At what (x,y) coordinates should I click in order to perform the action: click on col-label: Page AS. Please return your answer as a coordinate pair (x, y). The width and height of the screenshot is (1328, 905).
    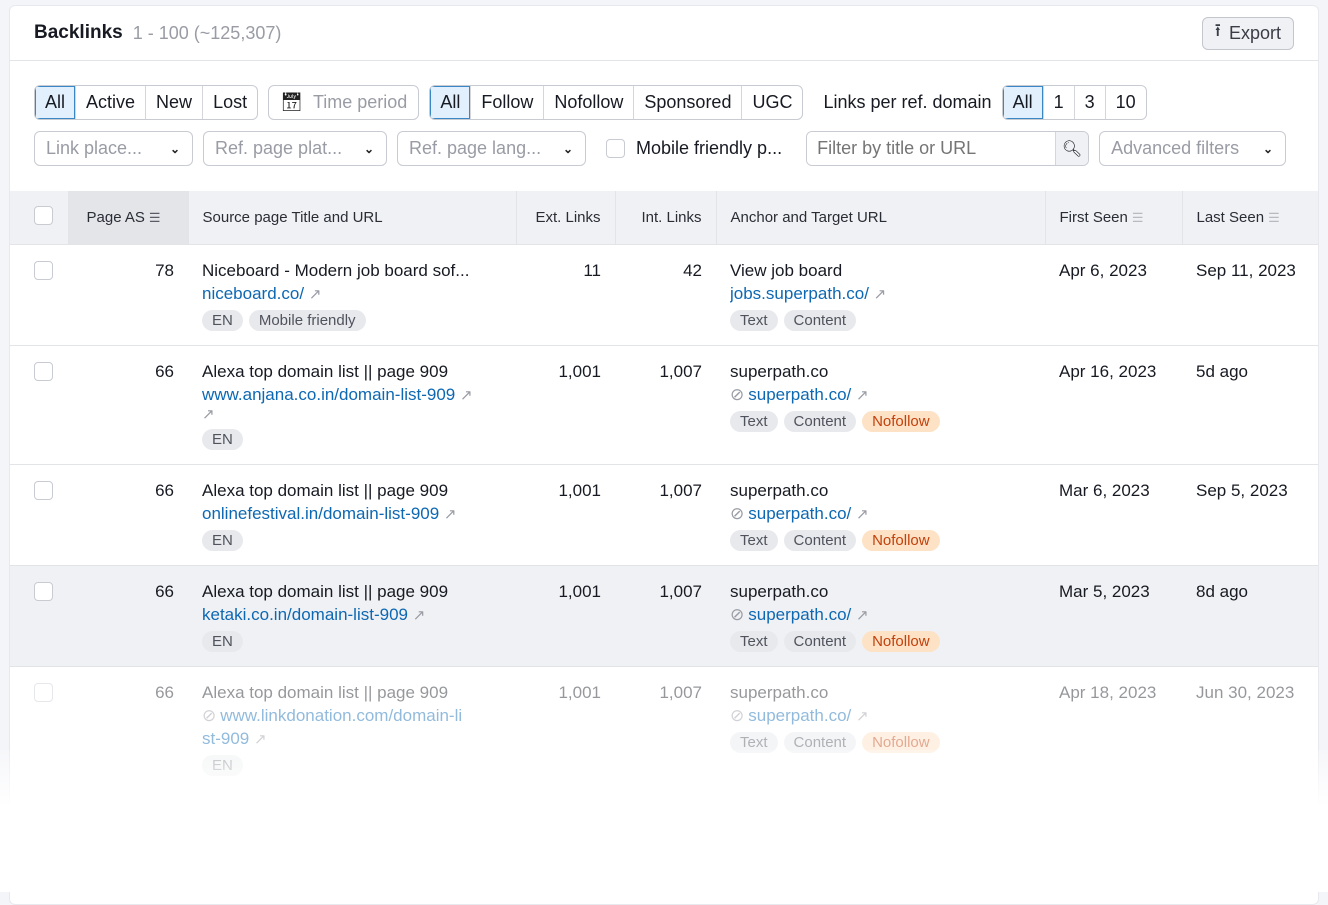
    Looking at the image, I should click on (115, 217).